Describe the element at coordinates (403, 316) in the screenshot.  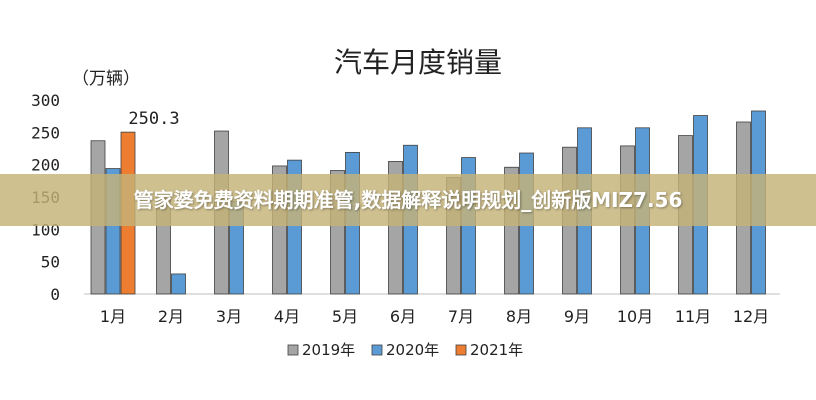
I see `x-tick-label: 6月` at that location.